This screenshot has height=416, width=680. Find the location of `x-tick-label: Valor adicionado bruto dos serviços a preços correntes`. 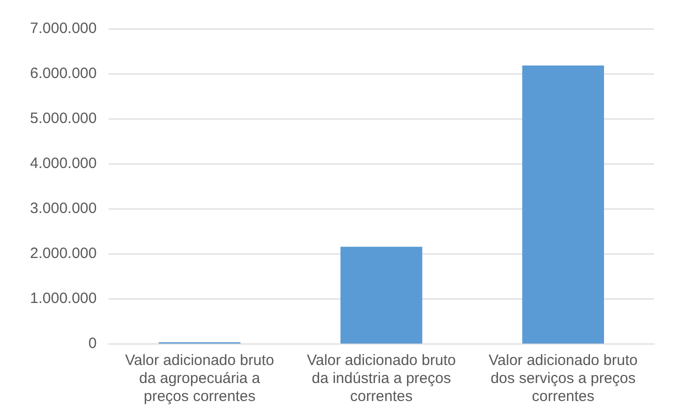

x-tick-label: Valor adicionado bruto dos serviços a preços correntes is located at coordinates (563, 379).